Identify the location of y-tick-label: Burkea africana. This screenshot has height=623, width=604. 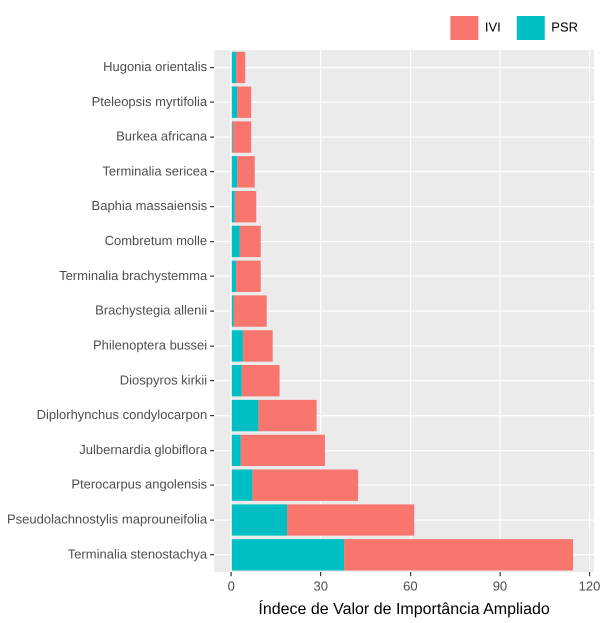
(162, 136).